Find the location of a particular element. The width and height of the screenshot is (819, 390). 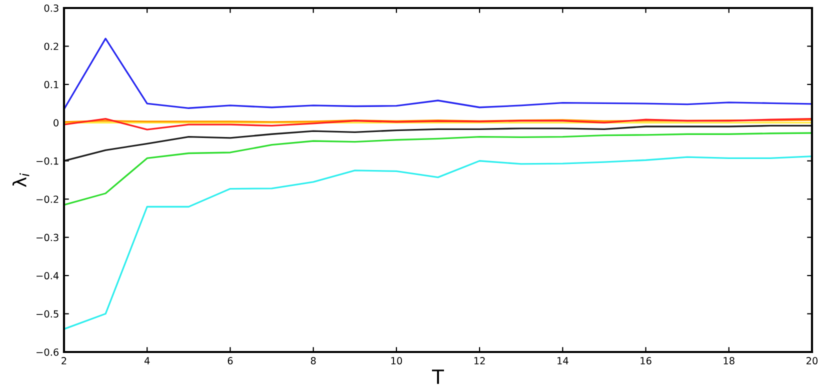

y-tick-label: 0.3 is located at coordinates (51, 8).